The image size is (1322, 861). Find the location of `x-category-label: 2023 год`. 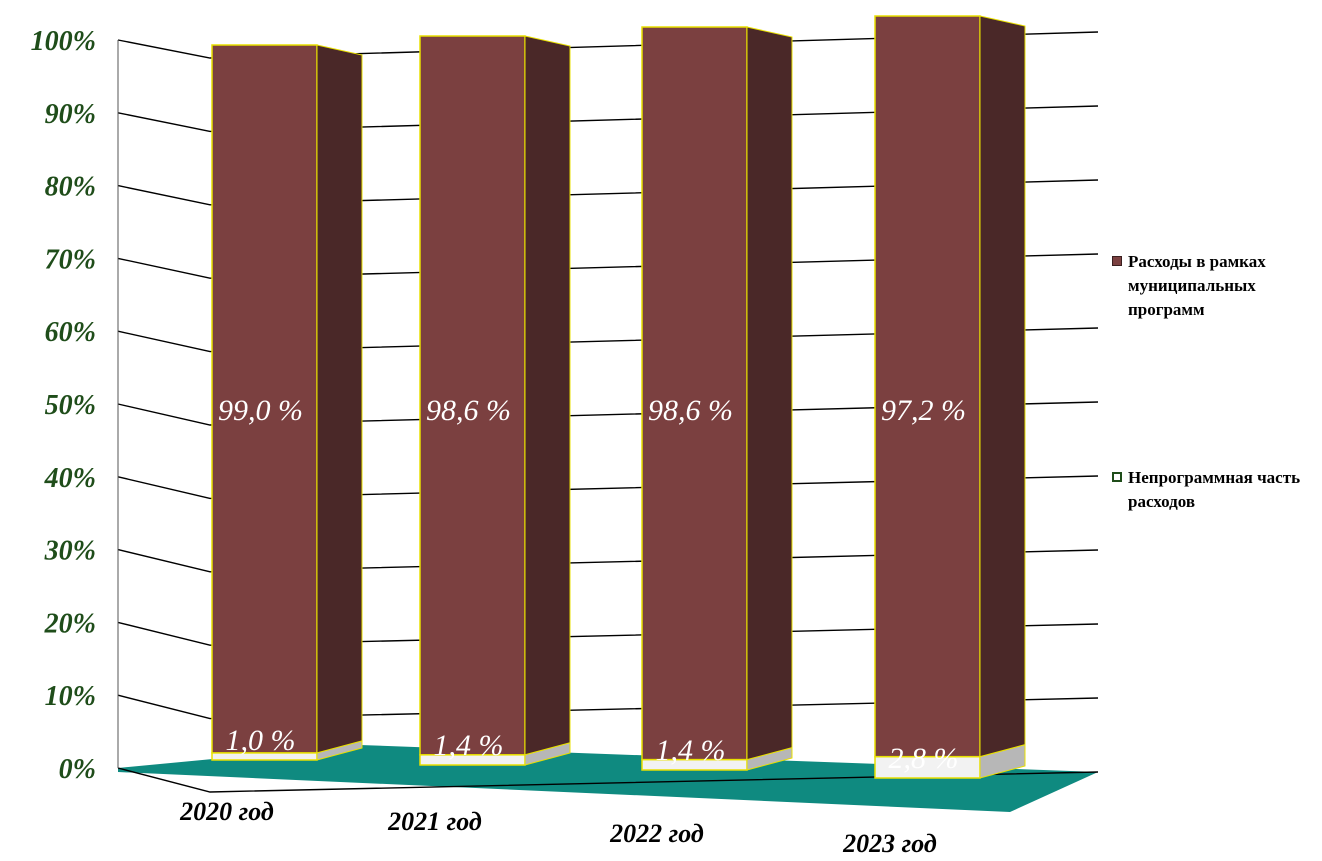

x-category-label: 2023 год is located at coordinates (889, 843).